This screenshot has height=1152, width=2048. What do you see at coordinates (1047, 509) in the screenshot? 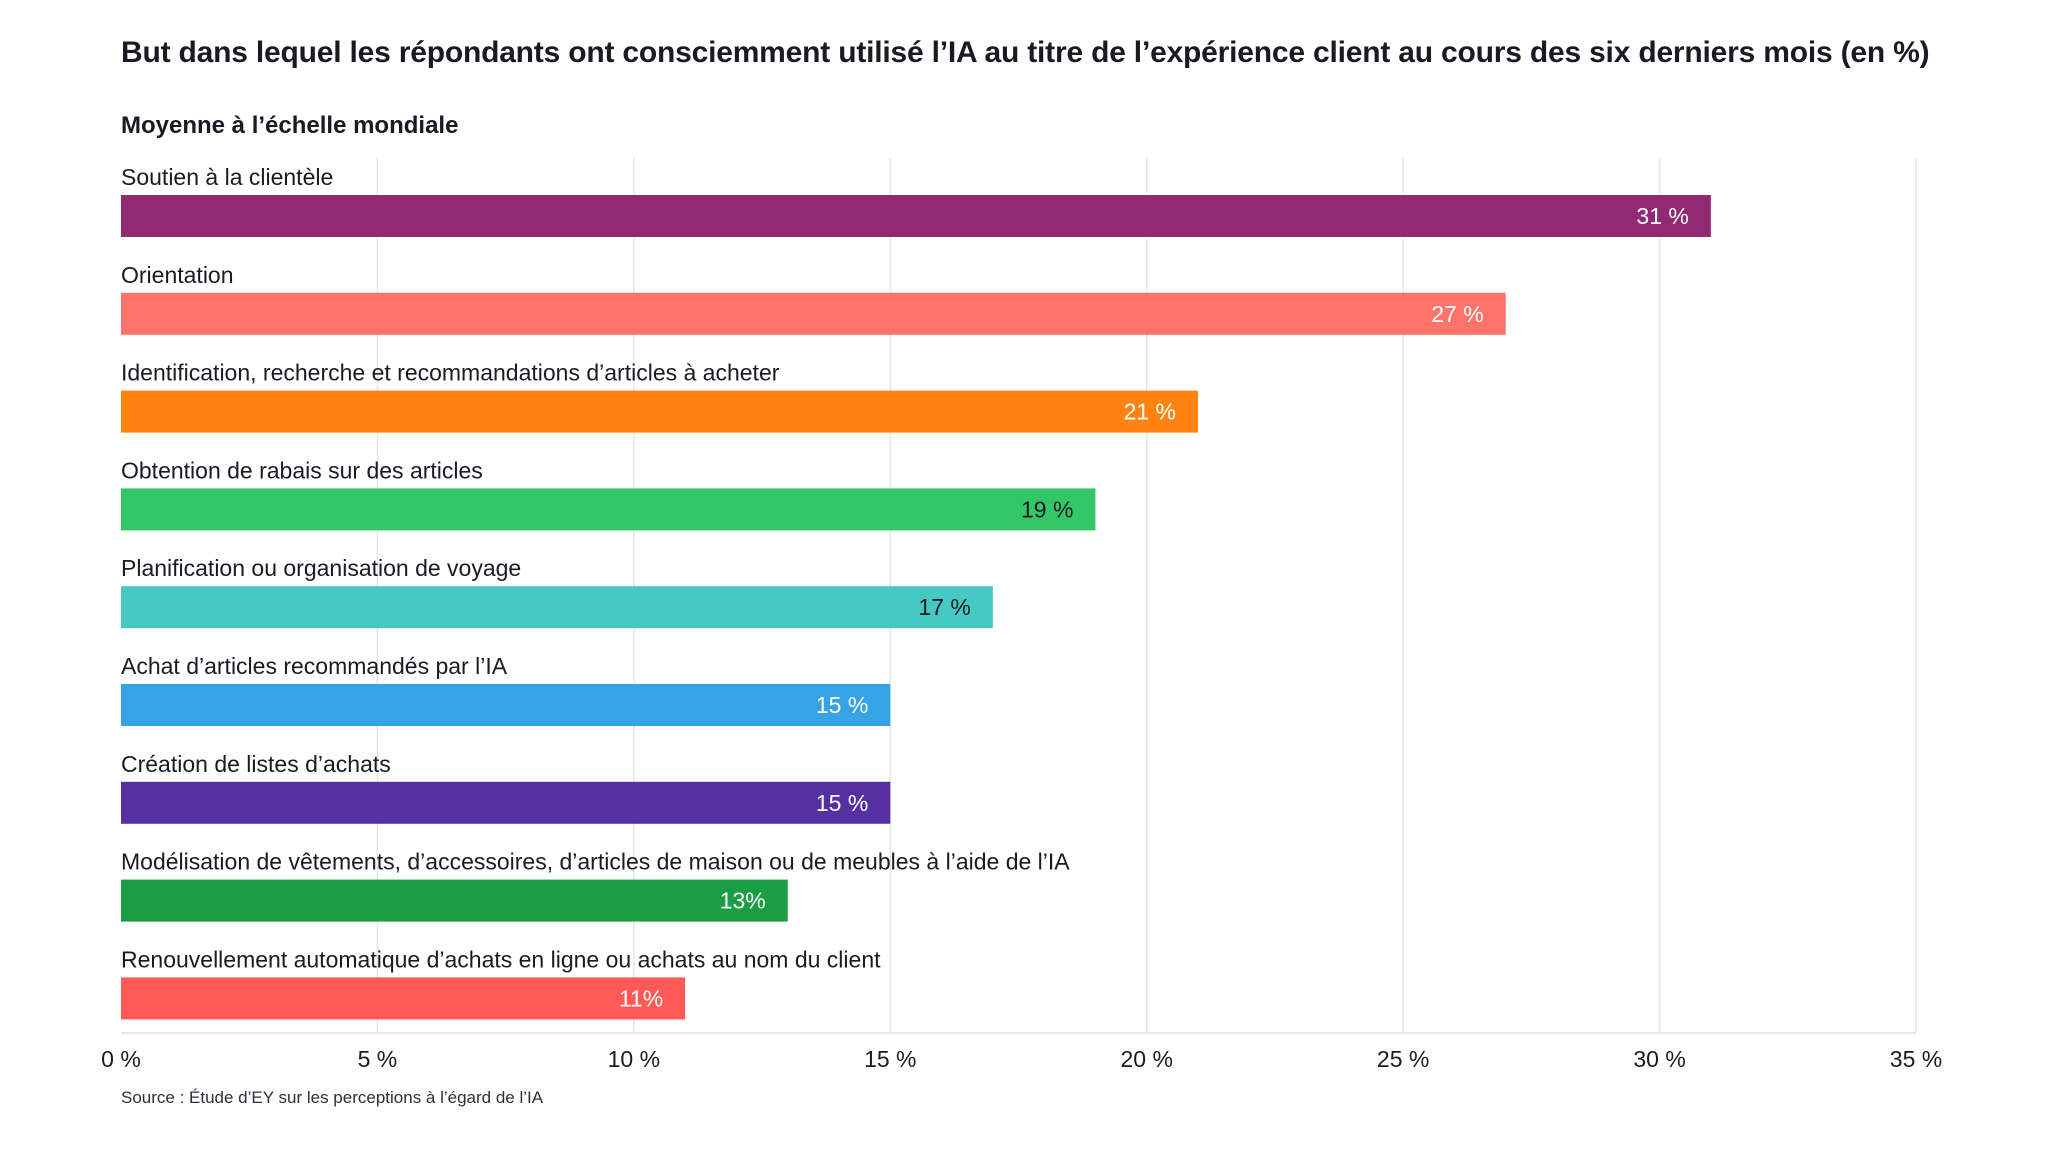
I see `bar-value-label: 19 %` at bounding box center [1047, 509].